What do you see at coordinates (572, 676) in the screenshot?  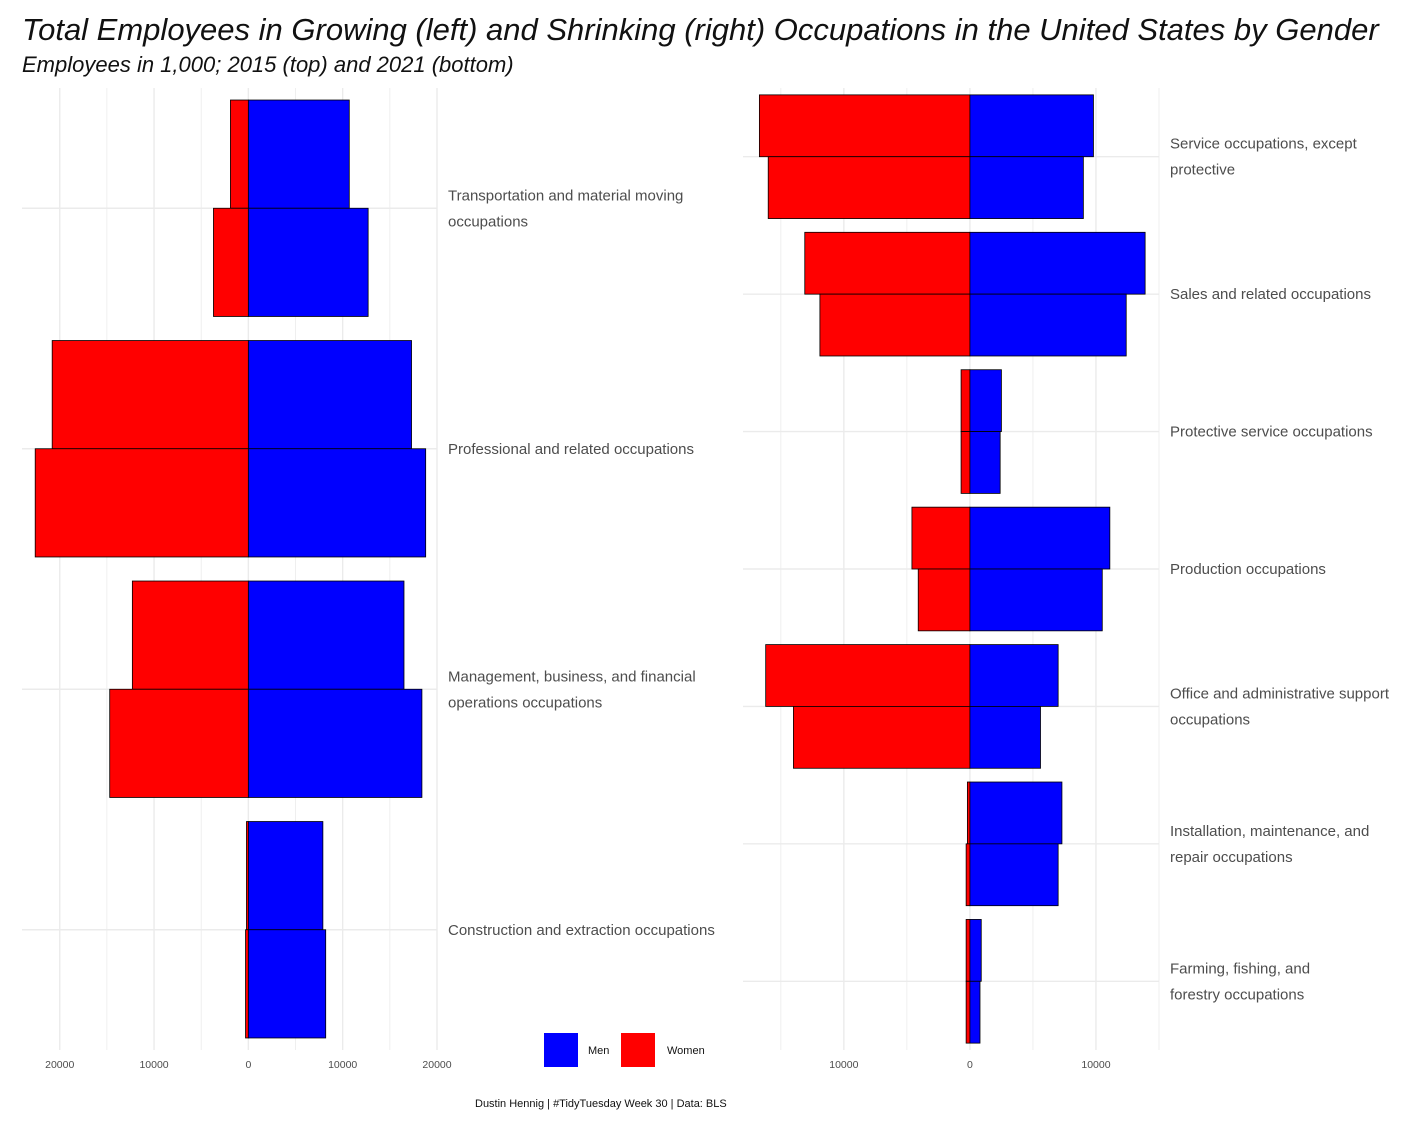 I see `category-label-line: Management, business, and financial` at bounding box center [572, 676].